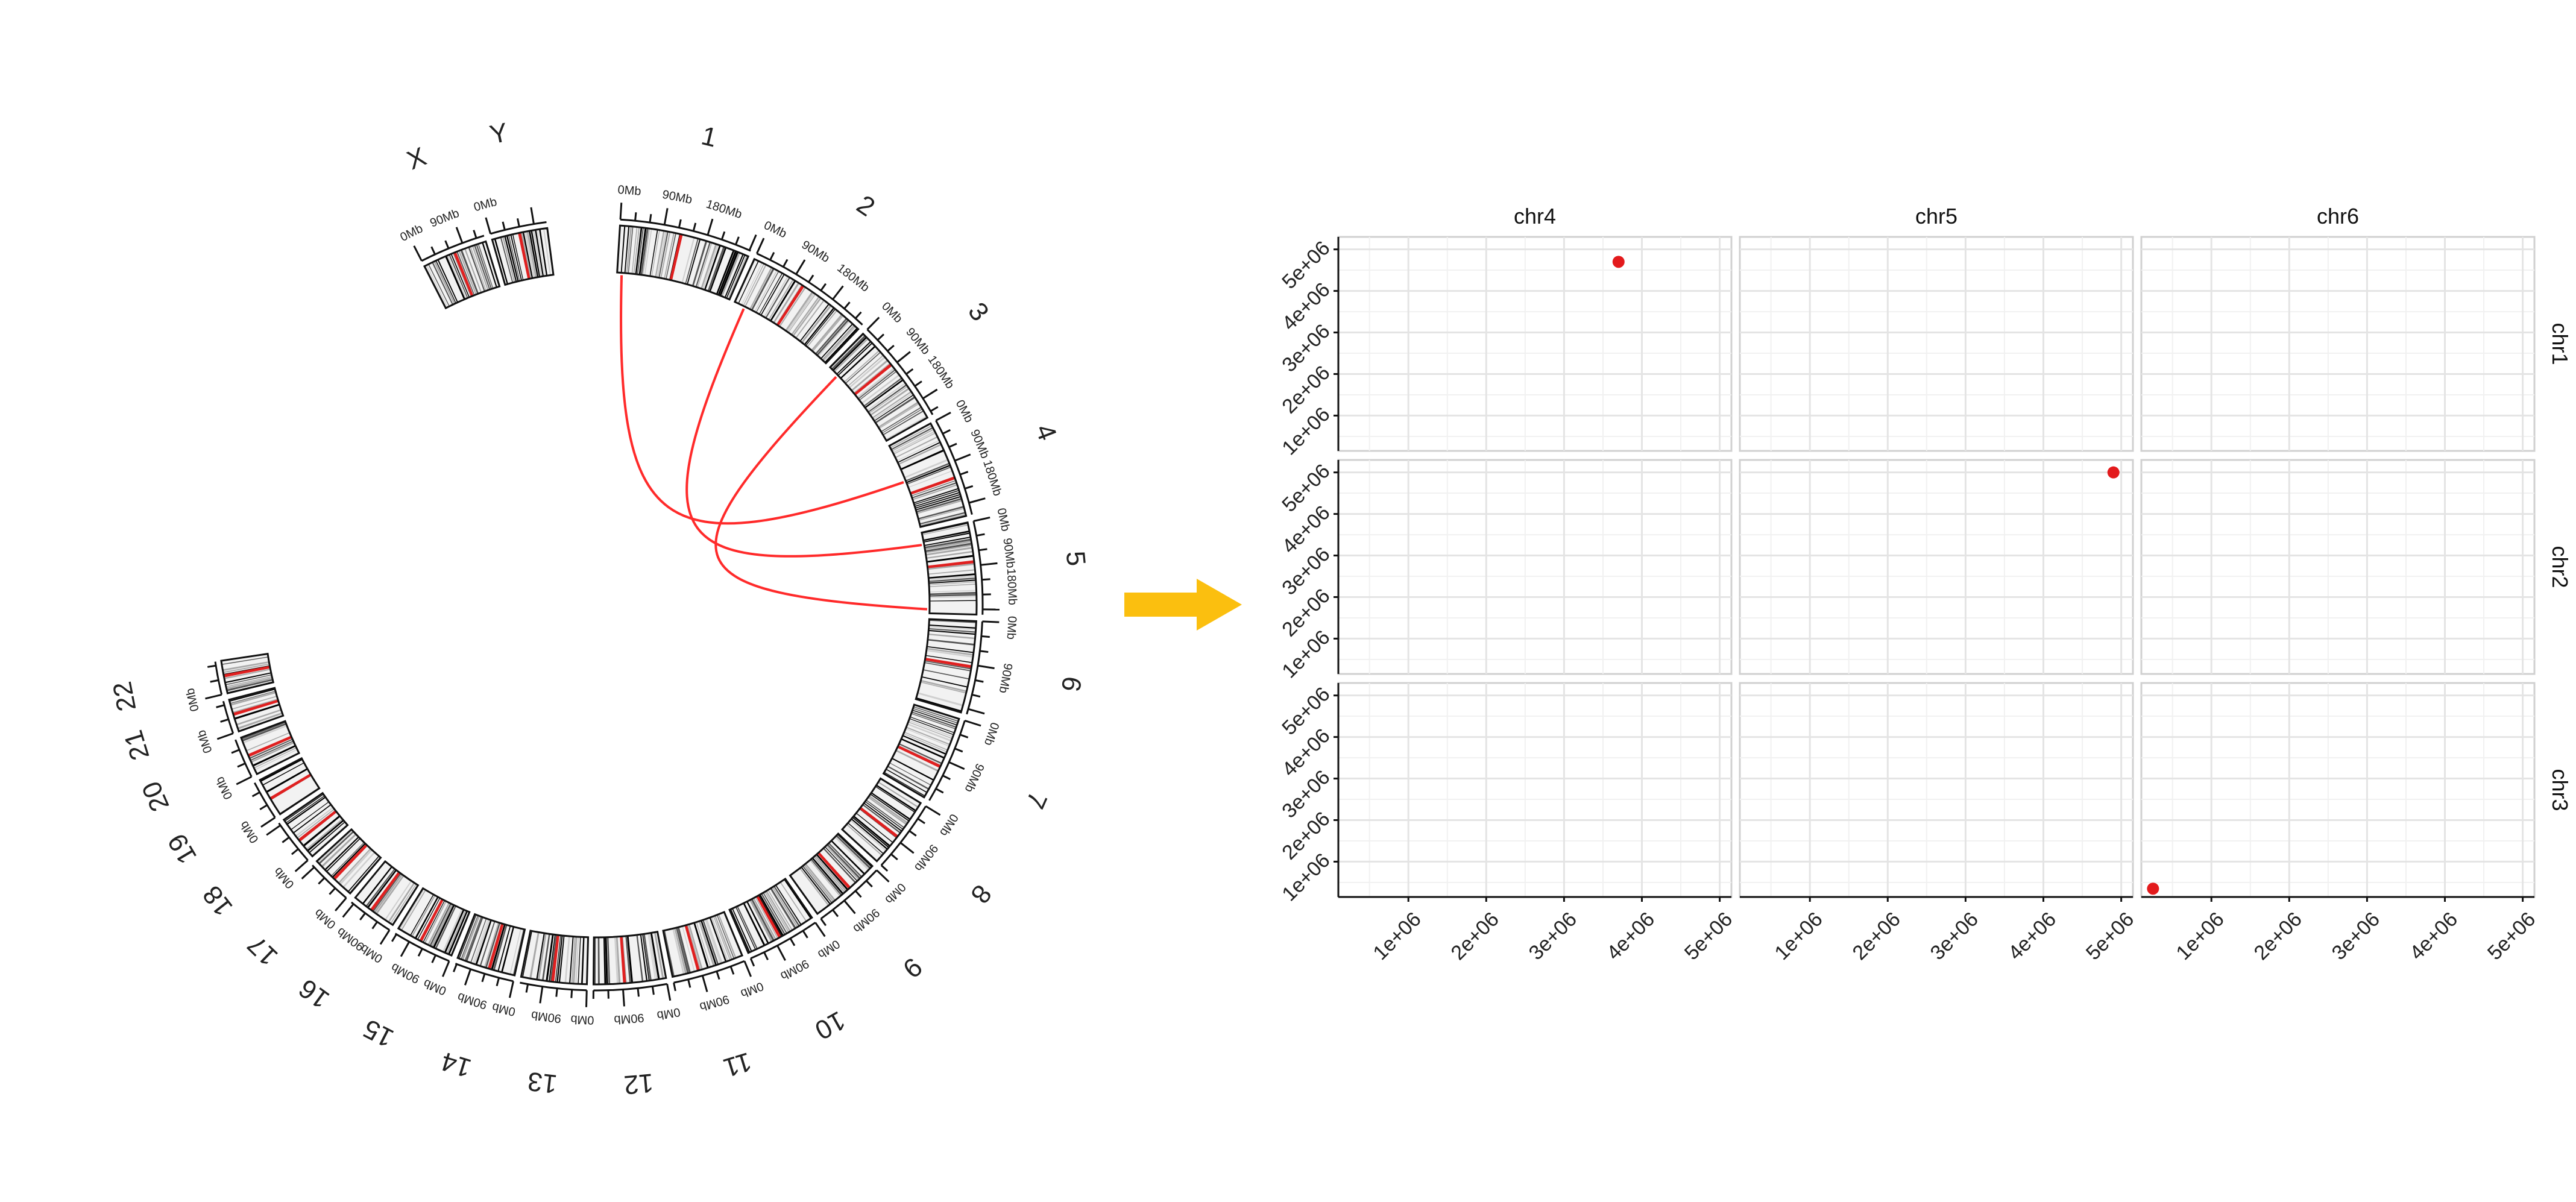 Image resolution: width=2576 pixels, height=1202 pixels. I want to click on centromere-band, so click(676, 257).